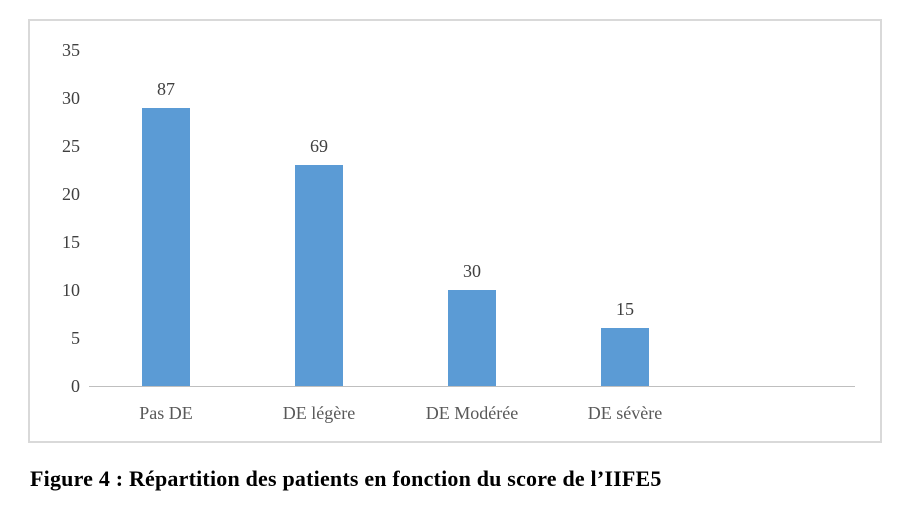 The width and height of the screenshot is (897, 520). What do you see at coordinates (71, 194) in the screenshot?
I see `y-tick-label: 20` at bounding box center [71, 194].